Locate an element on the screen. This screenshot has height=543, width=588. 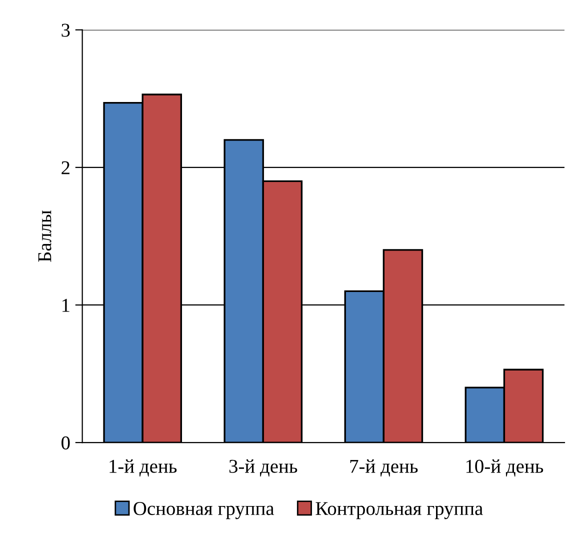
x-tick-label: 10-й день is located at coordinates (505, 467).